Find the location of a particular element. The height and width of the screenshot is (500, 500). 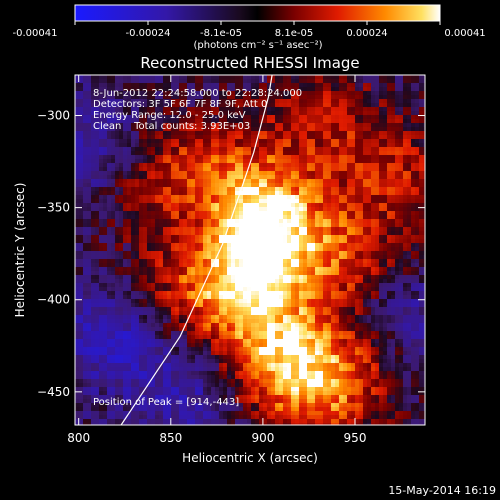

x-tick-label: 800 is located at coordinates (78, 438).